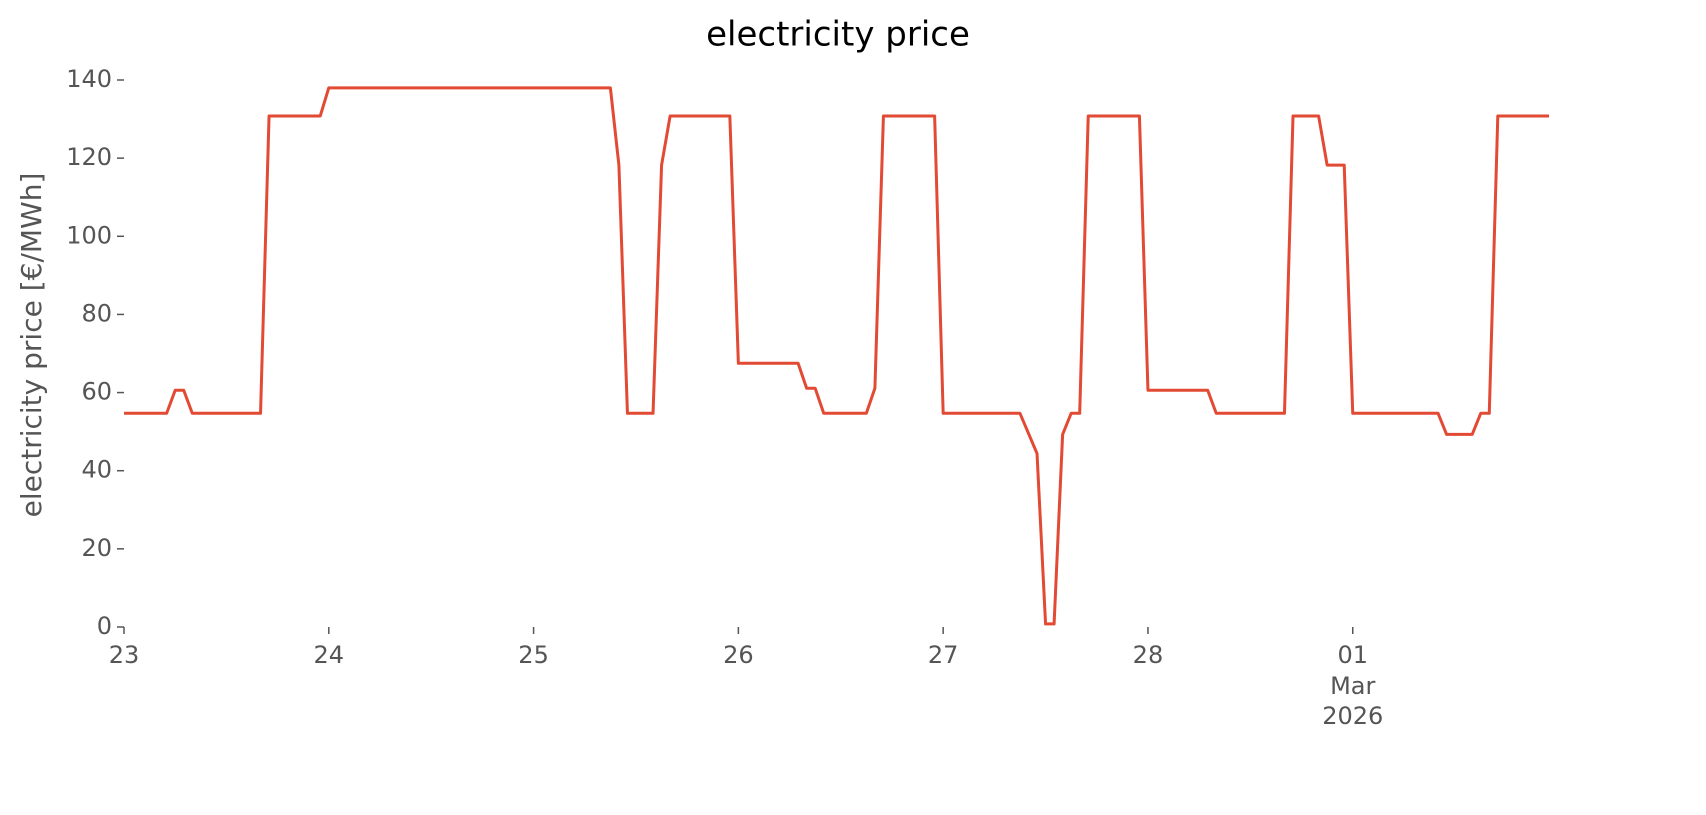  What do you see at coordinates (329, 655) in the screenshot?
I see `x-tick-label: 24` at bounding box center [329, 655].